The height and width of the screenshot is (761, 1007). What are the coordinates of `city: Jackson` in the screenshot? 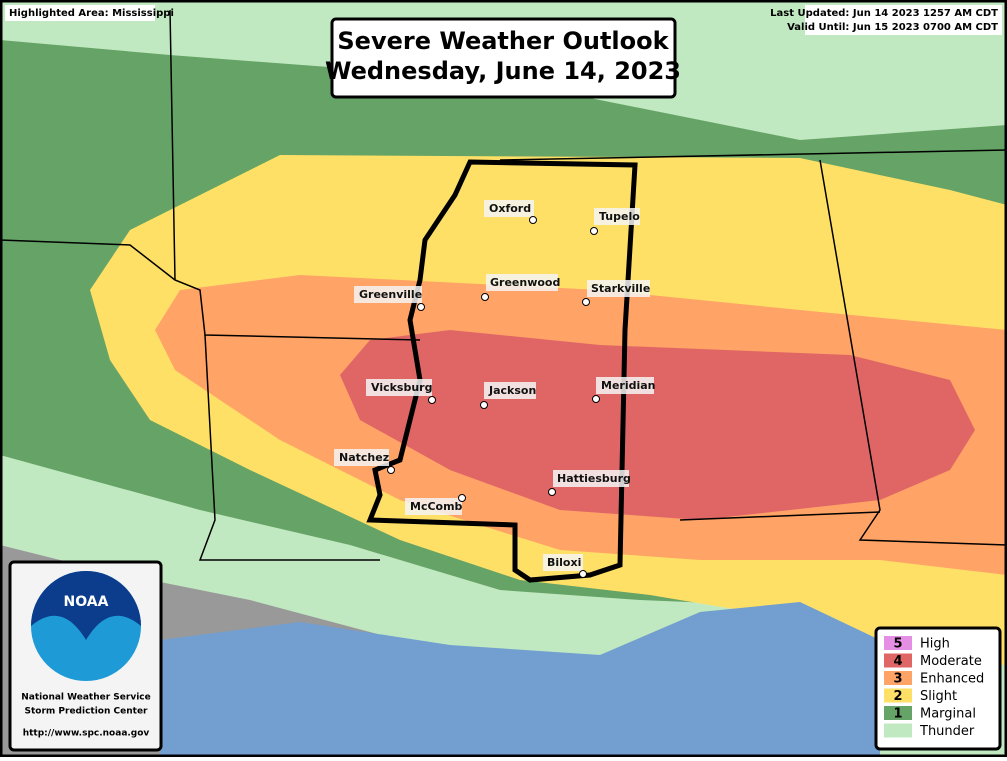 It's located at (508, 395).